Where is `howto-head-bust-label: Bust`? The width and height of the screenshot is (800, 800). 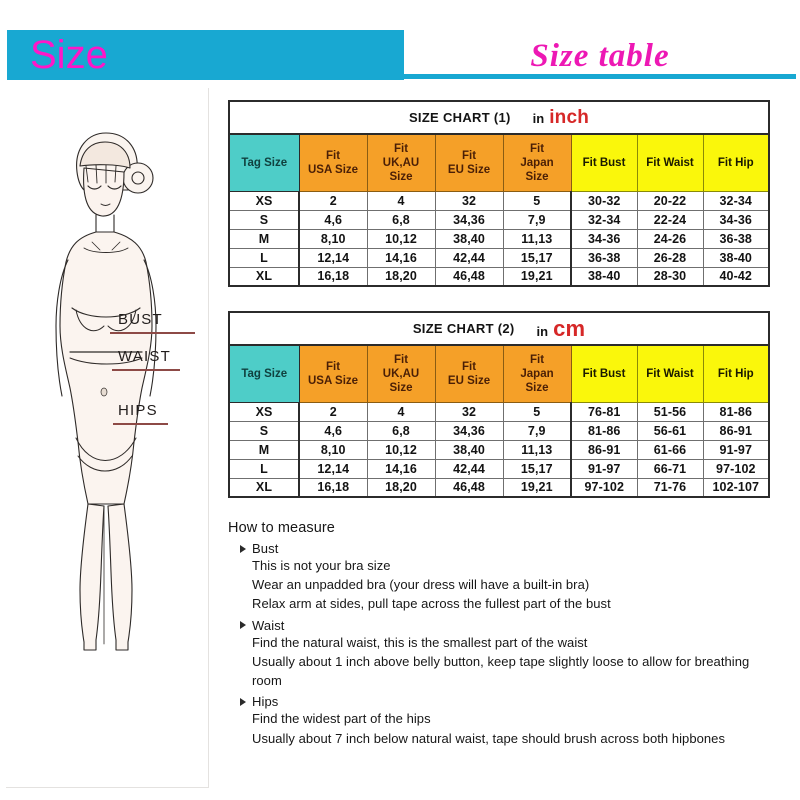
howto-head-bust-label: Bust is located at coordinates (265, 548).